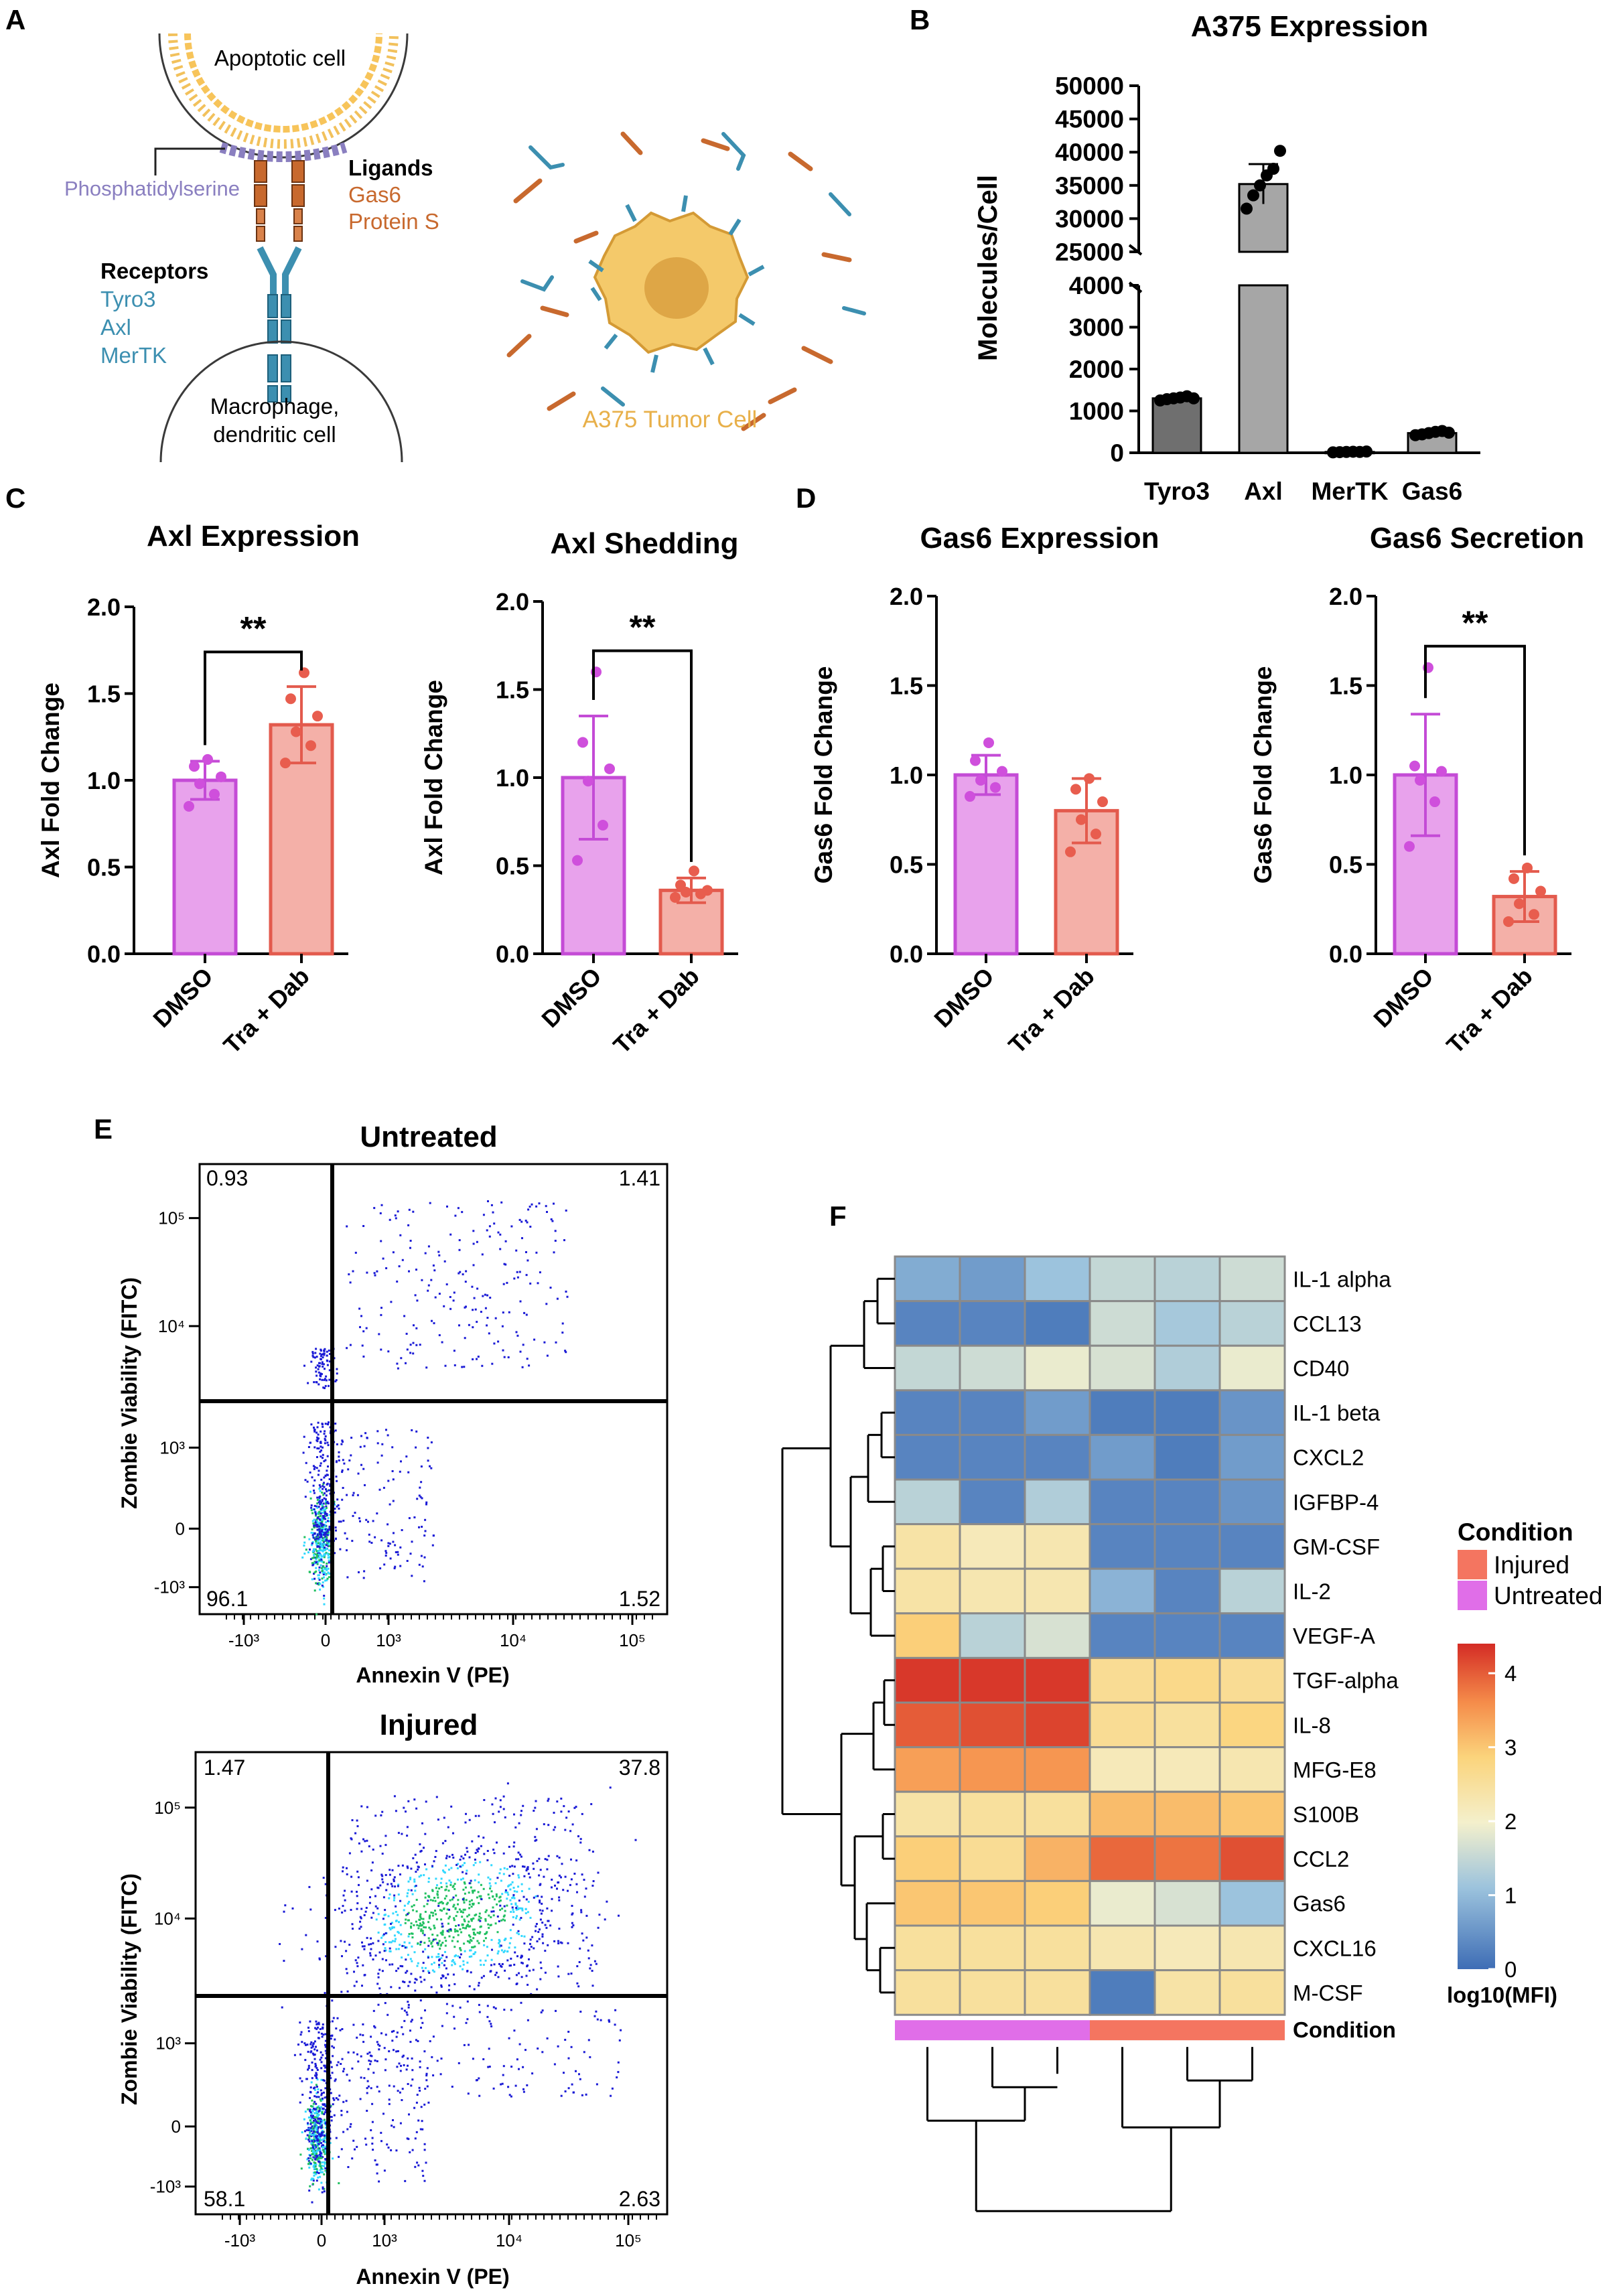 This screenshot has width=1615, height=2296. Describe the element at coordinates (1477, 538) in the screenshot. I see `chartD2-title: Gas6 Secretion` at that location.